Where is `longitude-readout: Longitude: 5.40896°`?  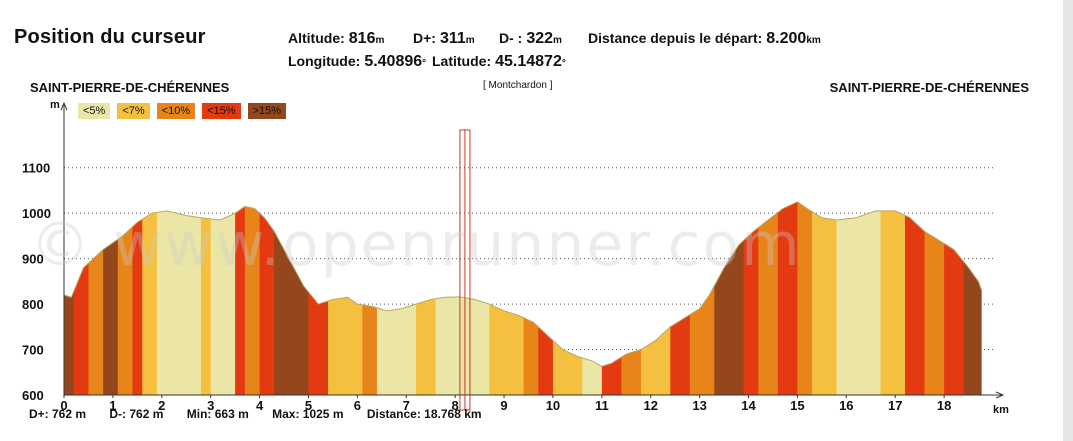
longitude-readout: Longitude: 5.40896° is located at coordinates (357, 62).